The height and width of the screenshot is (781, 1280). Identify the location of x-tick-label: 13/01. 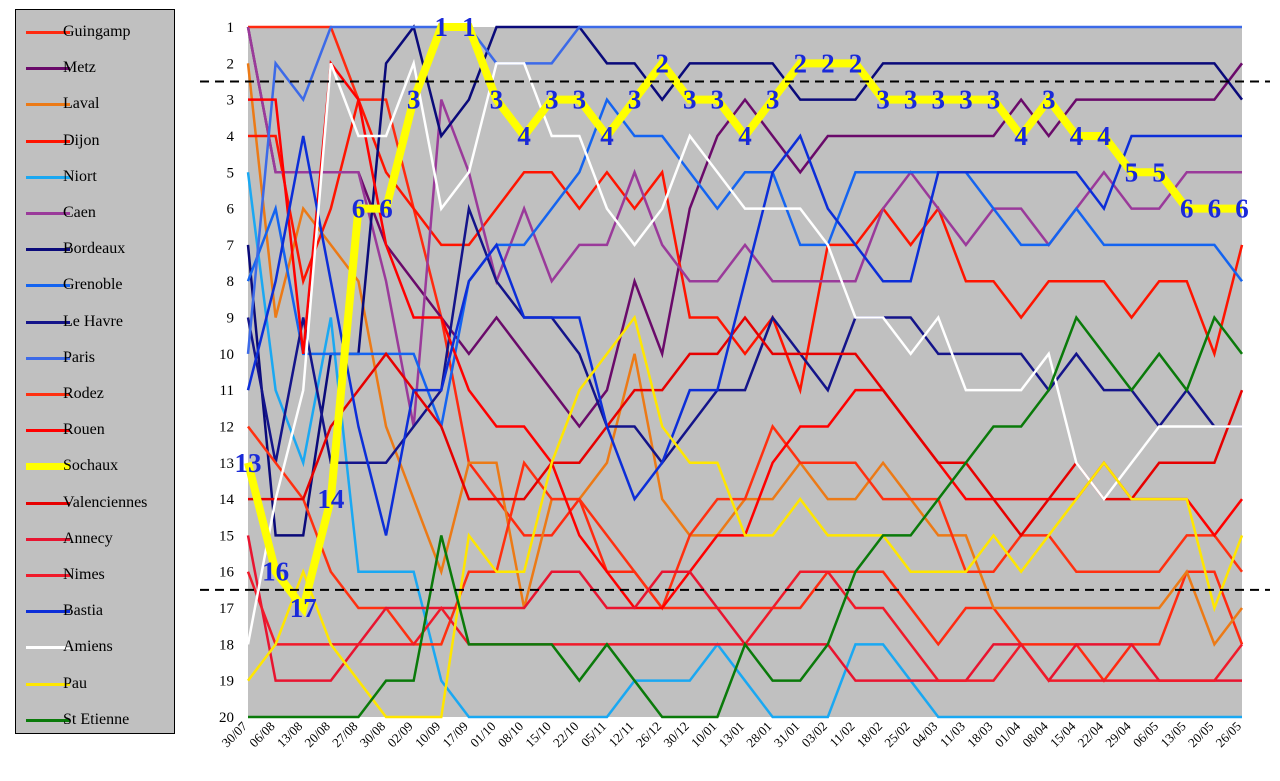
(732, 735).